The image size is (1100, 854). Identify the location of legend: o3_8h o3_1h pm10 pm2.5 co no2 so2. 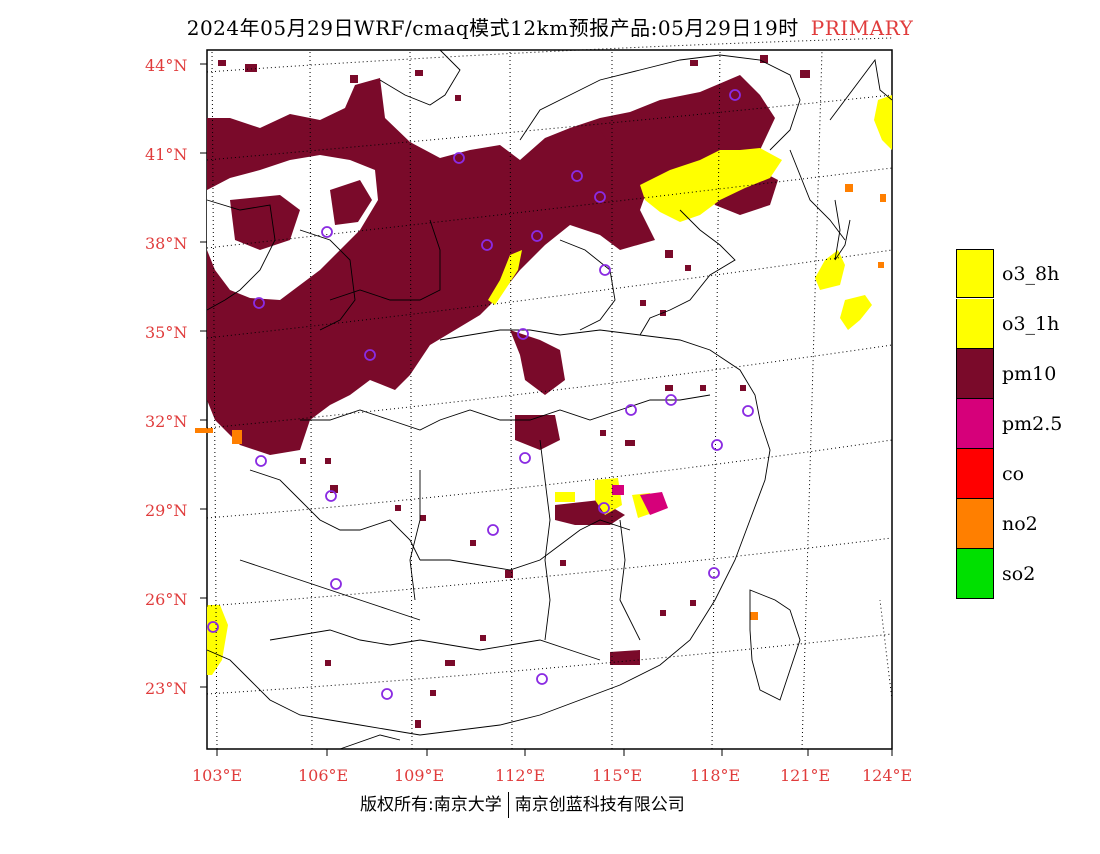
(1026, 424).